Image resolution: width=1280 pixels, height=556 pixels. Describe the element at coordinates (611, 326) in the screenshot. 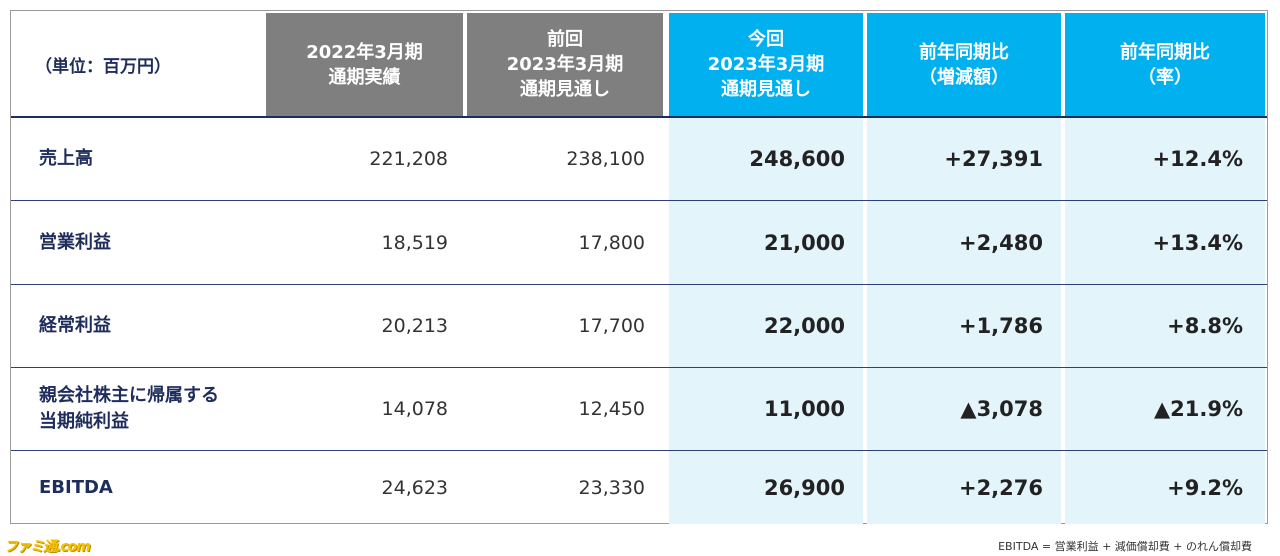

I see `cell-previous-forecast: 17,700` at that location.